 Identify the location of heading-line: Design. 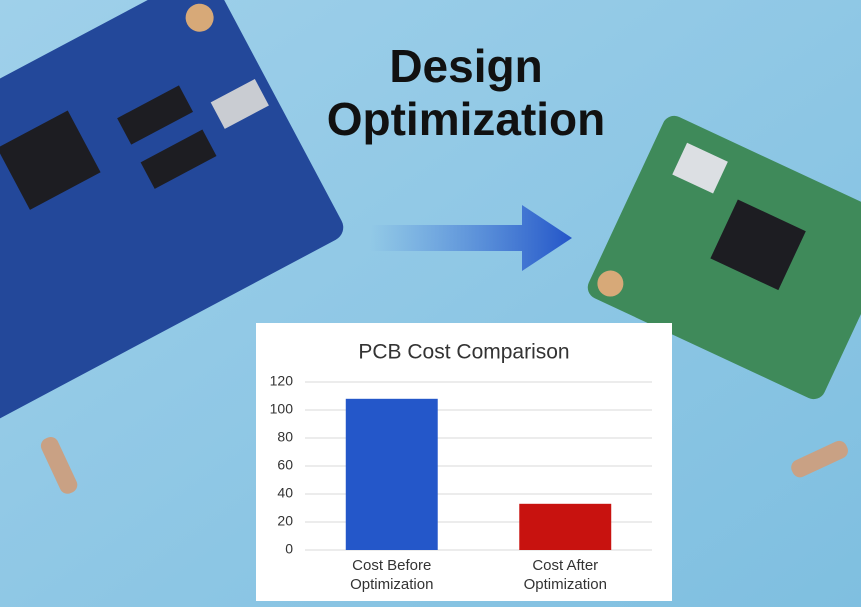
(465, 66).